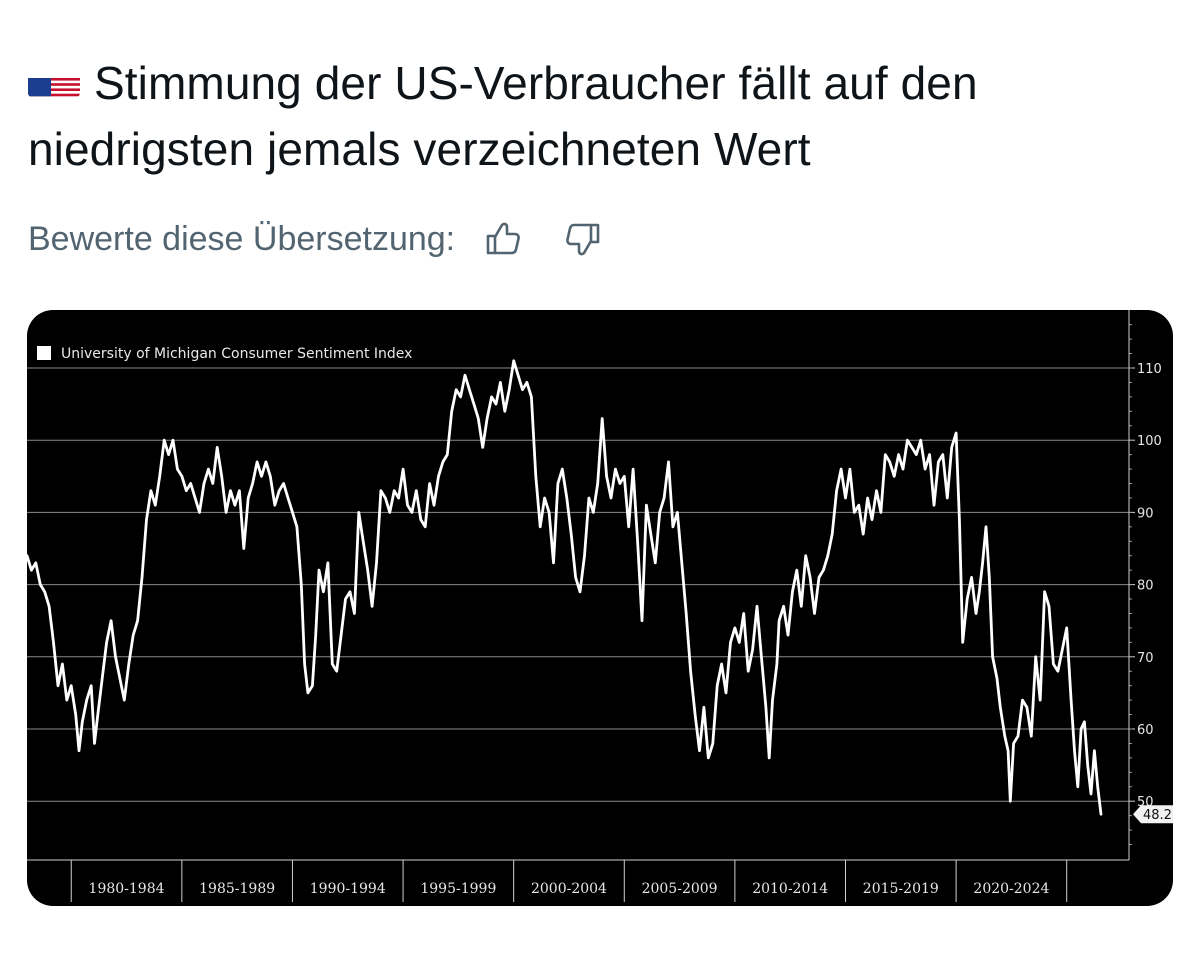 Image resolution: width=1200 pixels, height=971 pixels. I want to click on y-tick-label: 110, so click(1149, 369).